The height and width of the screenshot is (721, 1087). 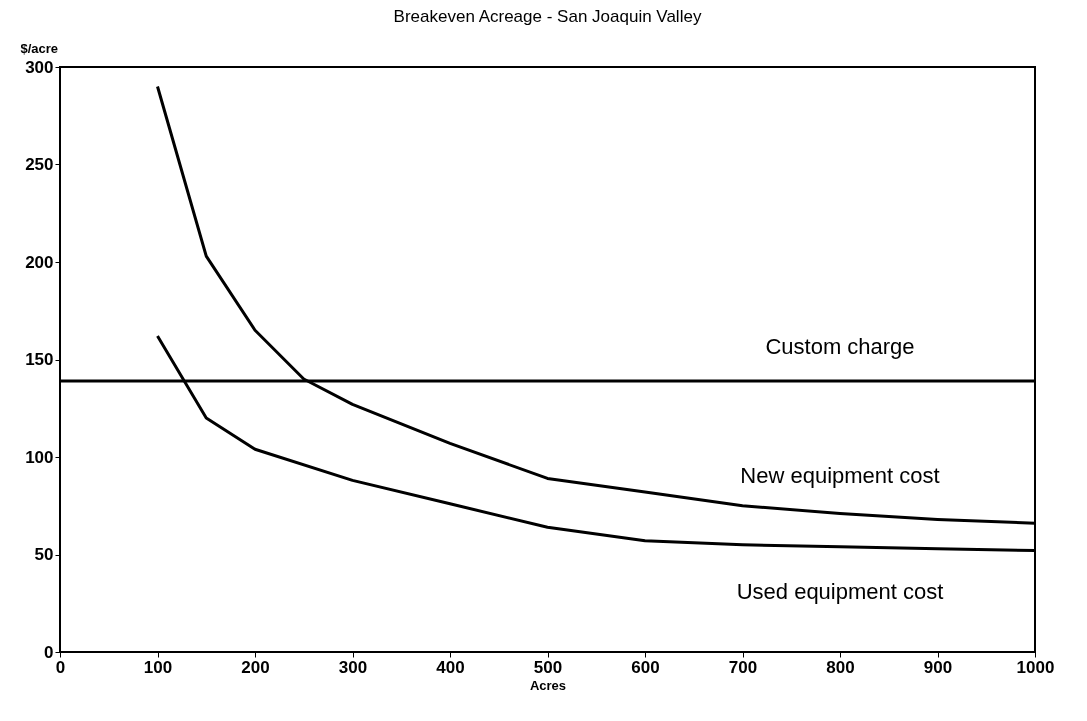 I want to click on x-tick-label: 800, so click(x=840, y=667).